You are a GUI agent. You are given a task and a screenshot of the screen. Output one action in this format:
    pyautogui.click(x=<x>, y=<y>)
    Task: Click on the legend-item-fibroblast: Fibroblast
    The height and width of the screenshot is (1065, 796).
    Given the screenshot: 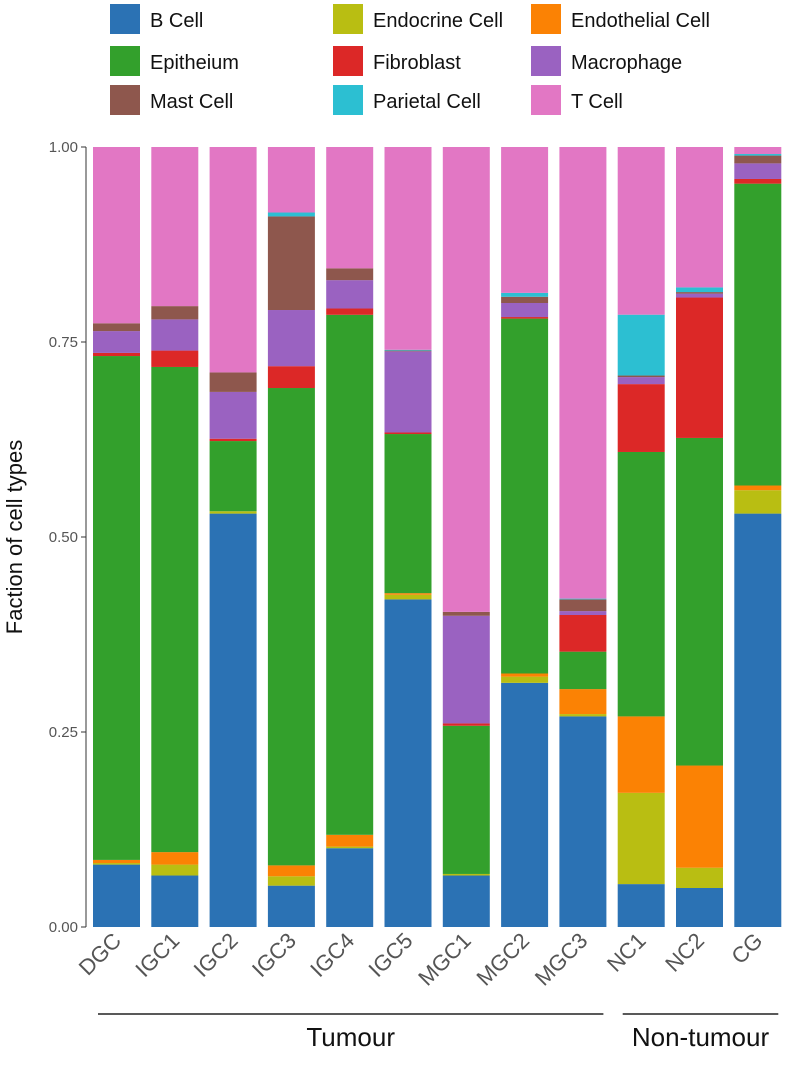 What is the action you would take?
    pyautogui.click(x=397, y=61)
    